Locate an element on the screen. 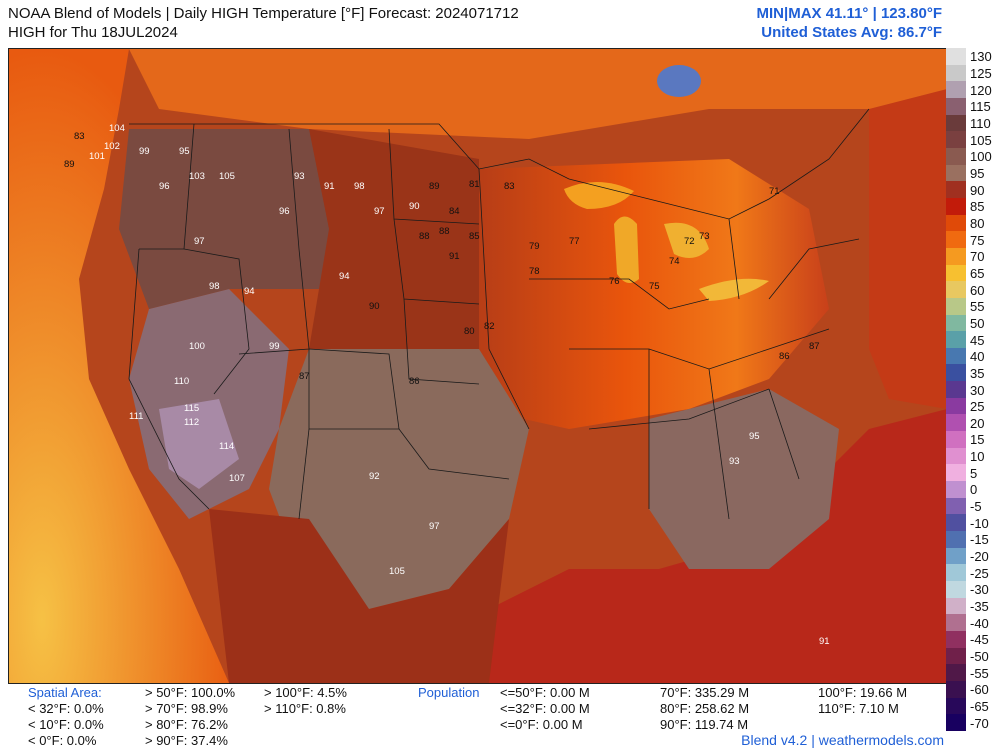 This screenshot has height=750, width=1000. stat-item: > 110°F: 0.8% is located at coordinates (305, 708).